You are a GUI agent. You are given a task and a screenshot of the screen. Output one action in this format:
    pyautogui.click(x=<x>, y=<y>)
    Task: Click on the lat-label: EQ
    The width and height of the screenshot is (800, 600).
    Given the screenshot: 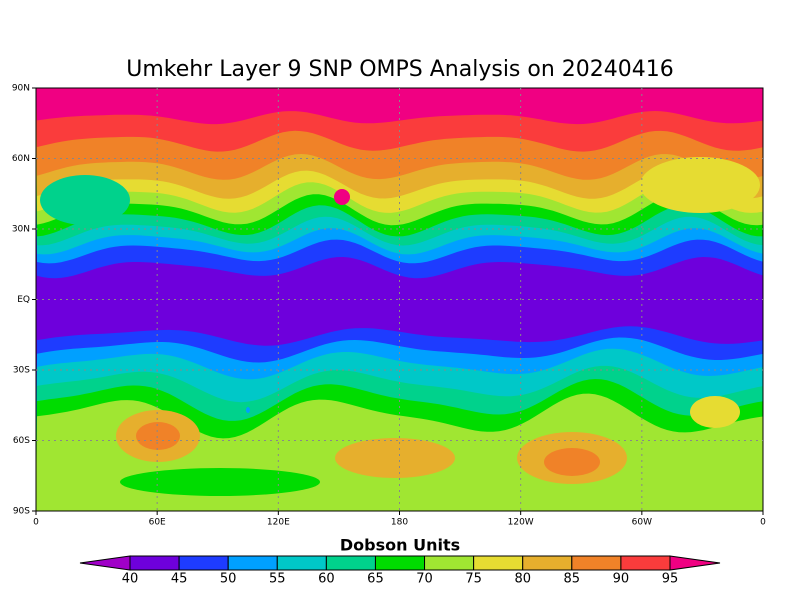 What is the action you would take?
    pyautogui.click(x=23, y=300)
    